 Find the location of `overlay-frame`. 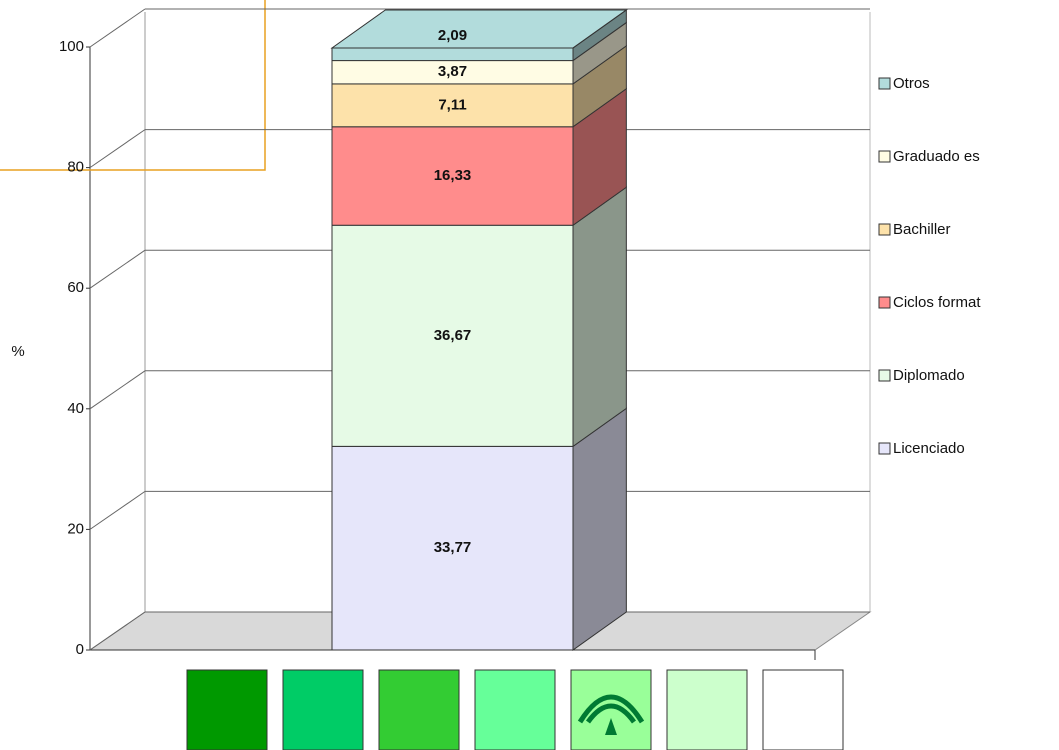

overlay-frame is located at coordinates (133, 85).